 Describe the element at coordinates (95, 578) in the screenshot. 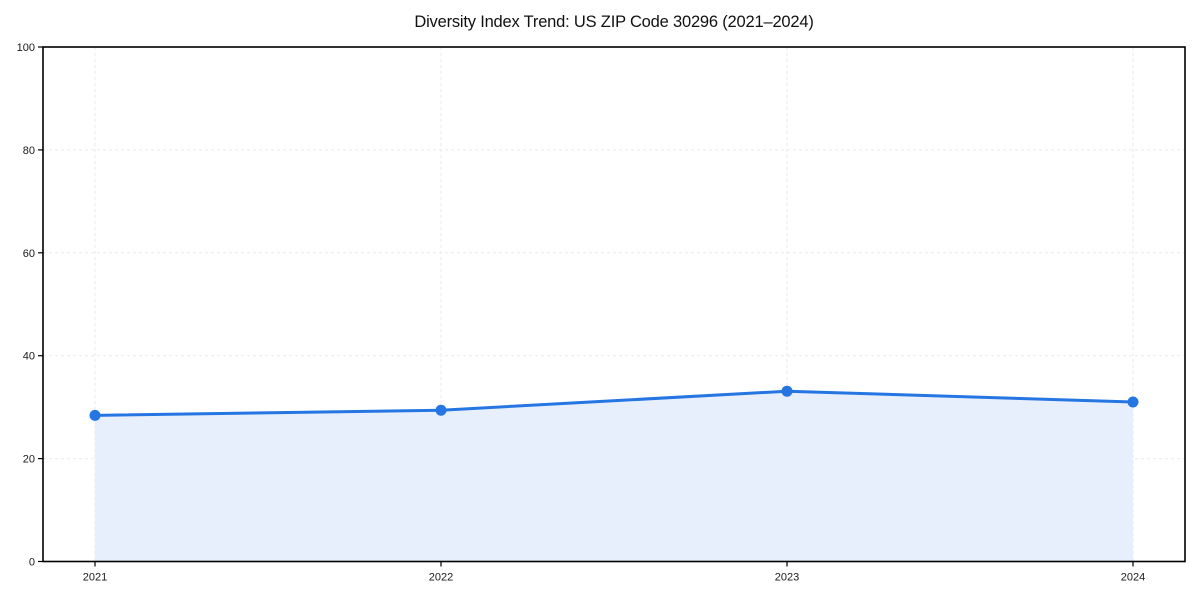

I see `x-tick-label-2021: 2021` at that location.